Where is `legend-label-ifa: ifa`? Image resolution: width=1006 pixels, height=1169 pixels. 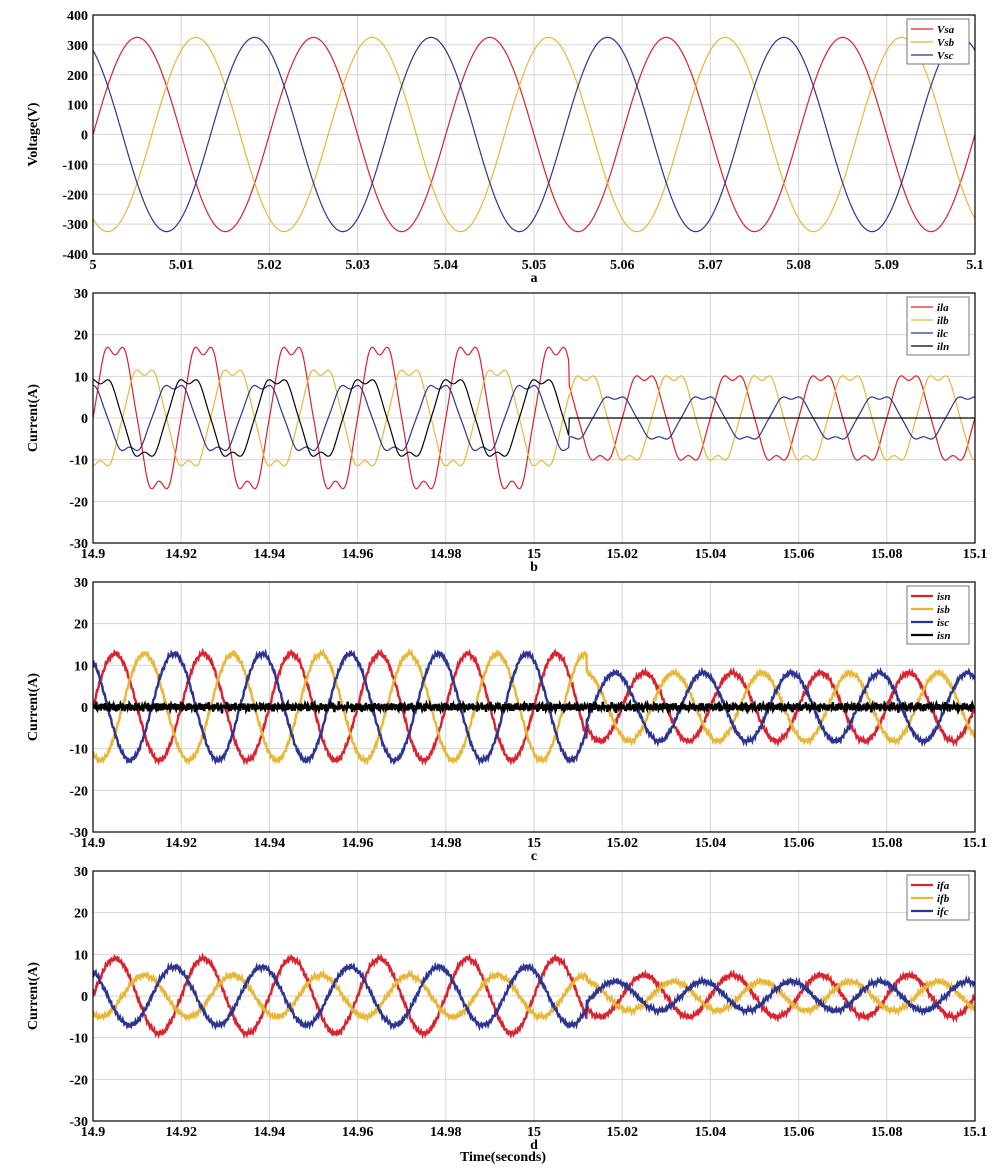 legend-label-ifa: ifa is located at coordinates (943, 886).